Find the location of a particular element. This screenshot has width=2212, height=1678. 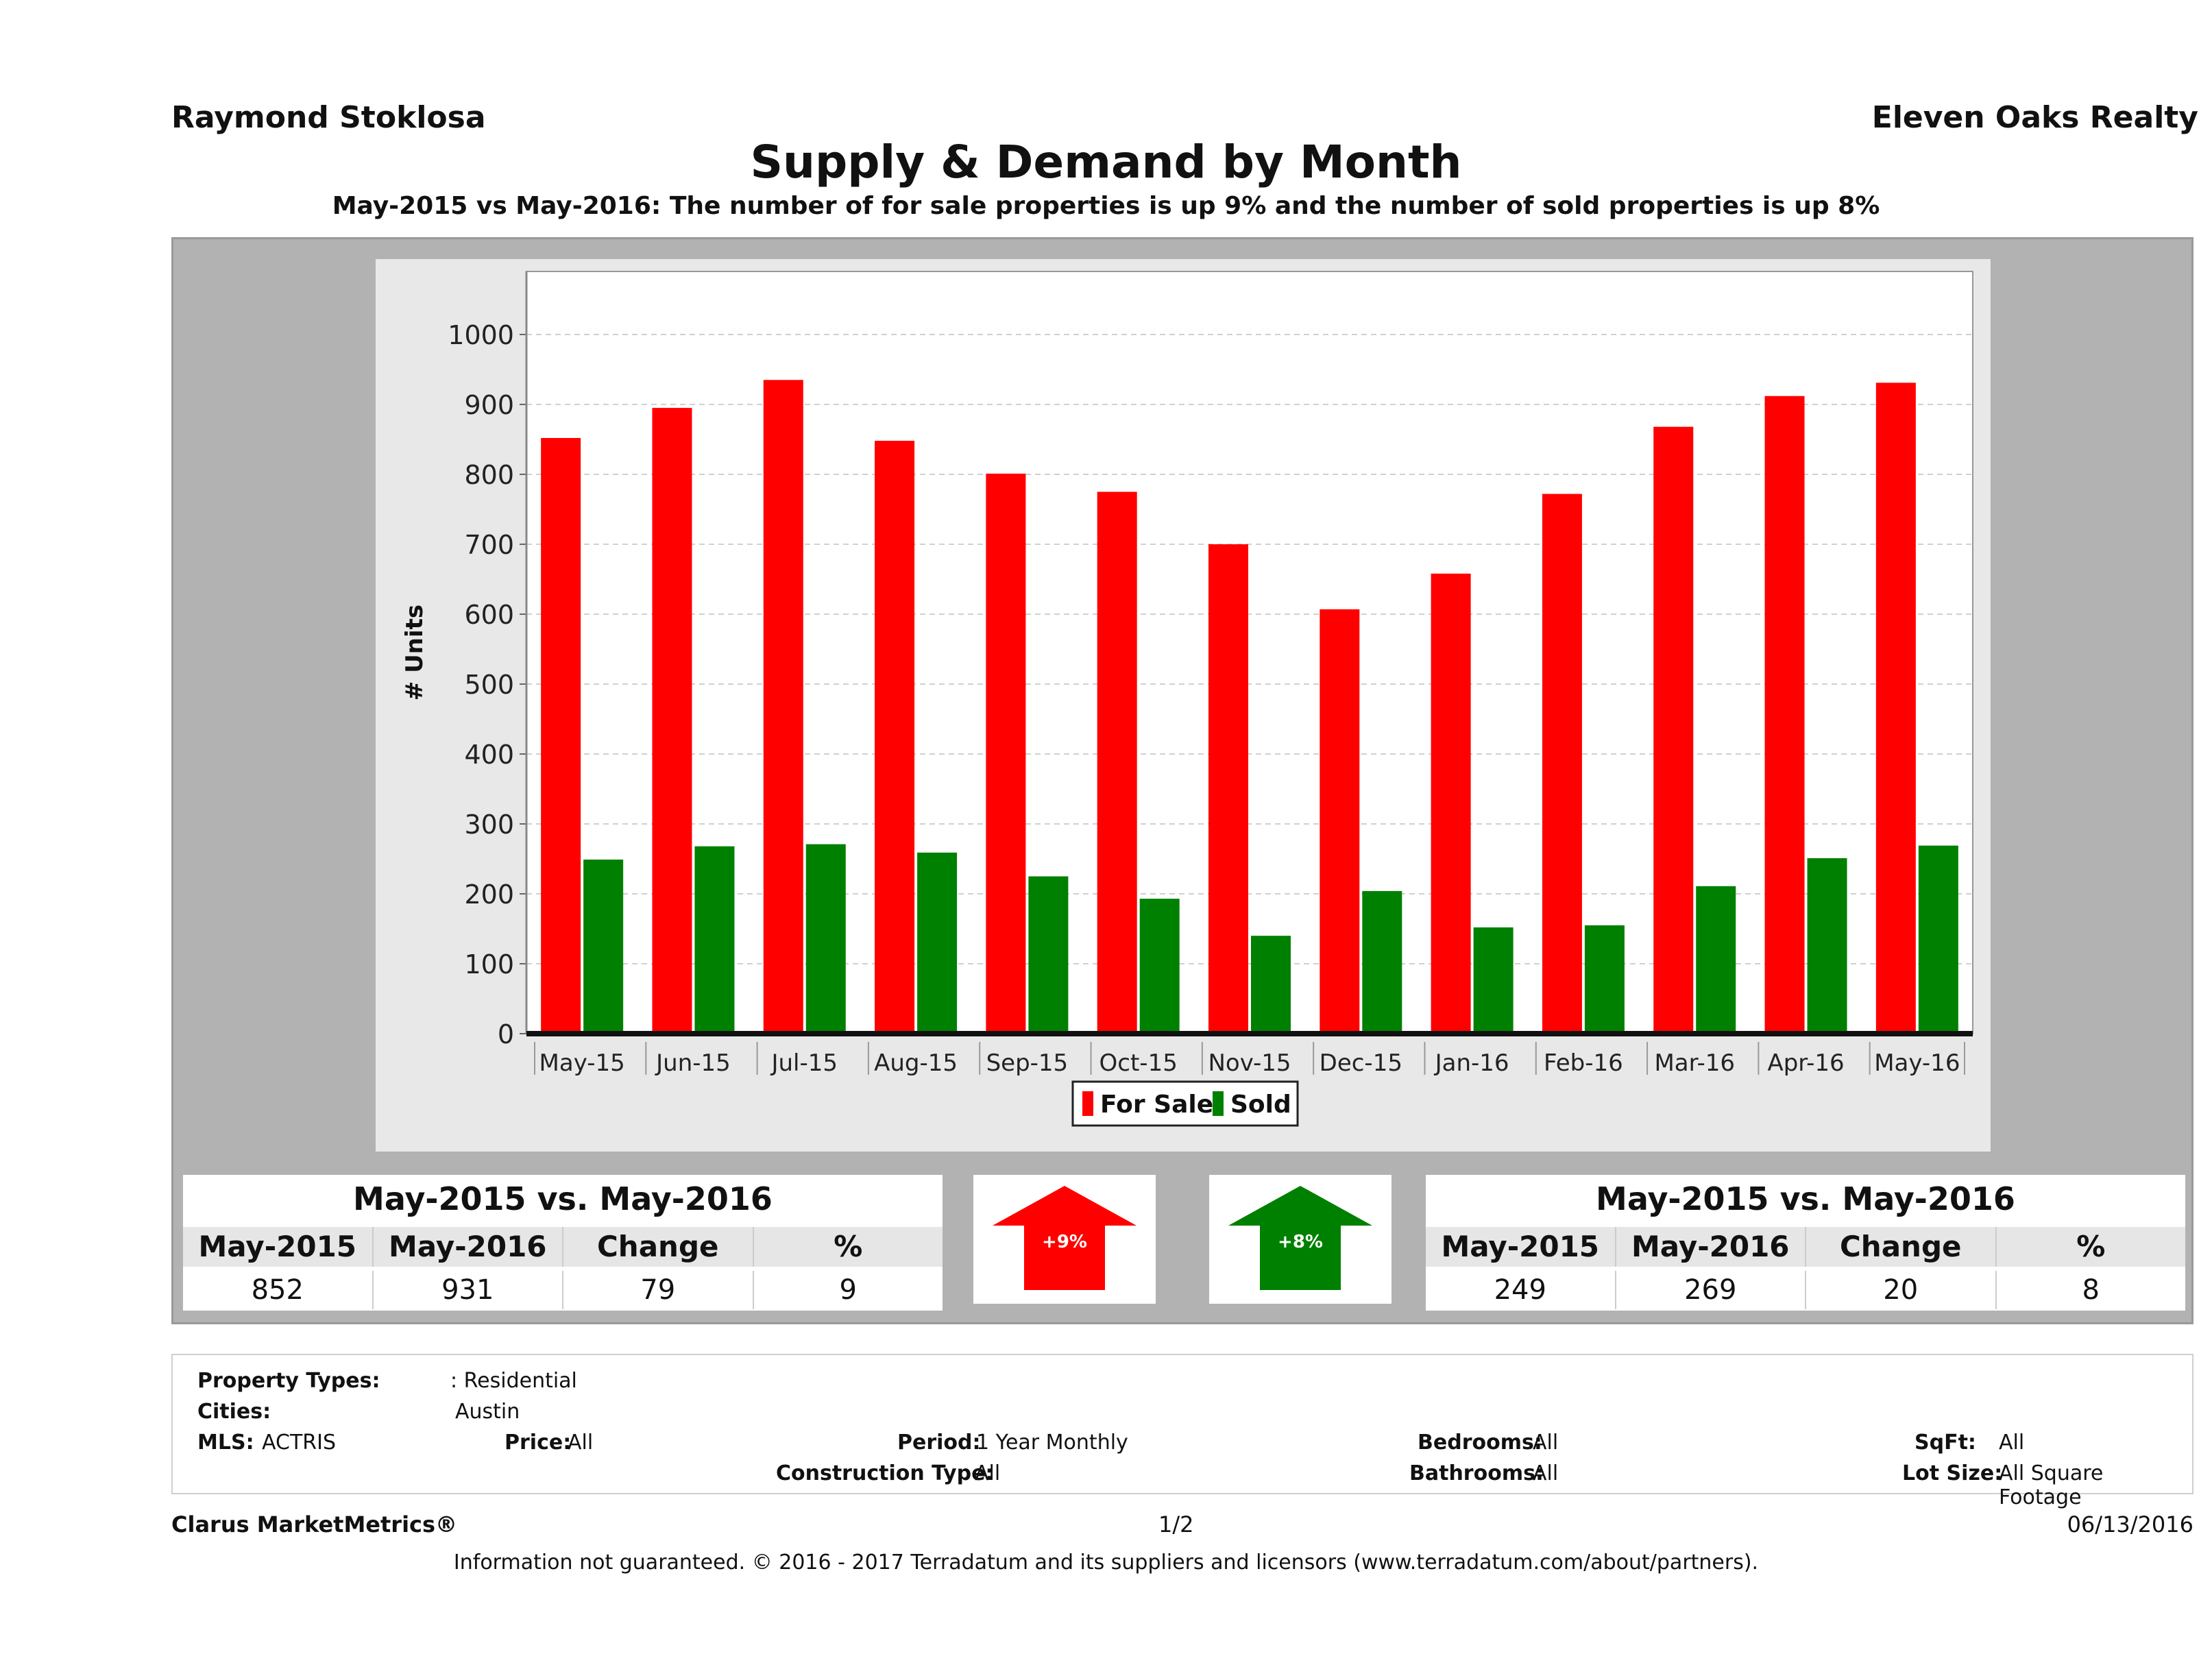

property-types-value: : Residential is located at coordinates (513, 1381).